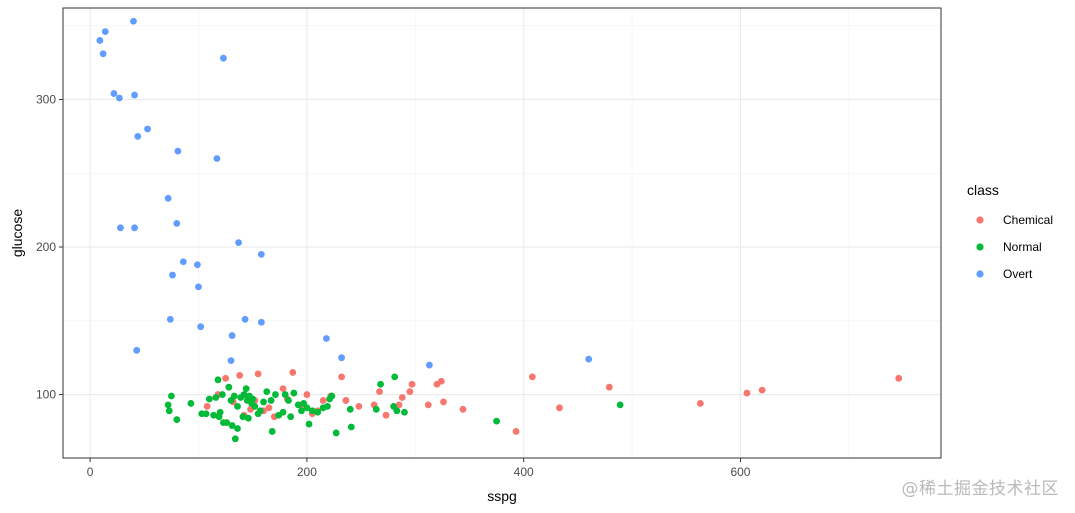 The width and height of the screenshot is (1075, 513). Describe the element at coordinates (502, 496) in the screenshot. I see `x-axis-title: sspg` at that location.